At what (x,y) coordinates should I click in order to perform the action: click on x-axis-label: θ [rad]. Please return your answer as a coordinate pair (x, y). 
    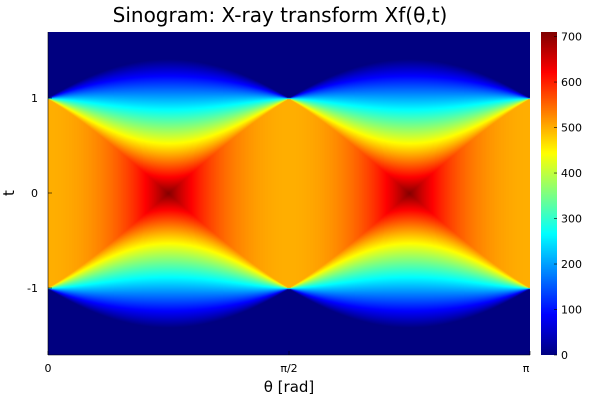
    Looking at the image, I should click on (289, 387).